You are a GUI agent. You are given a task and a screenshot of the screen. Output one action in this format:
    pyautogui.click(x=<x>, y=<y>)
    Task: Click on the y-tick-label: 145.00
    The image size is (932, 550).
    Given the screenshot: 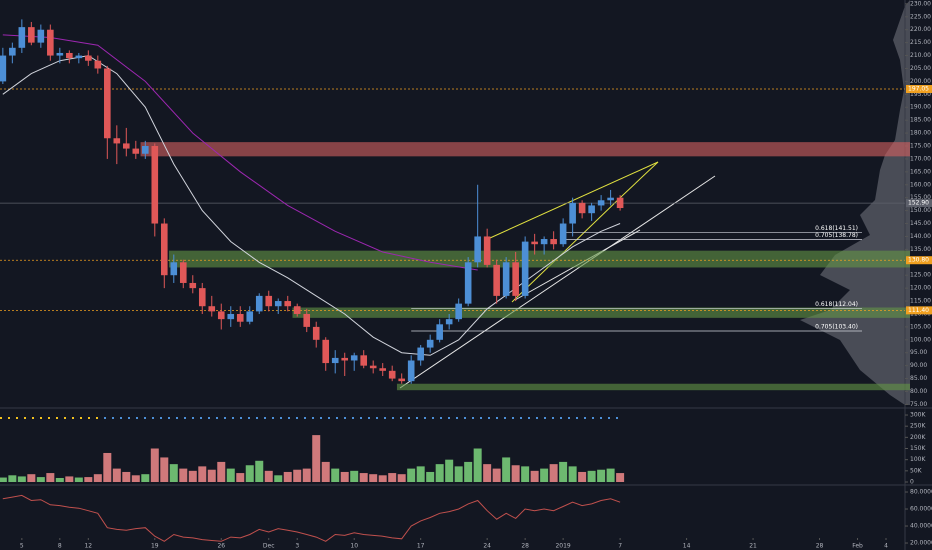 What is the action you would take?
    pyautogui.click(x=920, y=223)
    